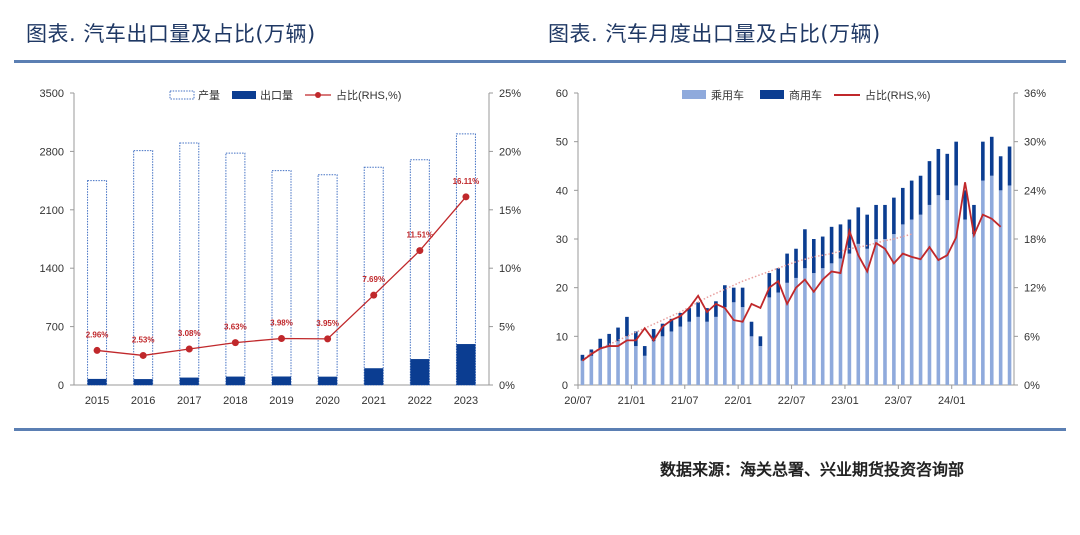  Describe the element at coordinates (52, 211) in the screenshot. I see `y-tick-label: 2100` at that location.